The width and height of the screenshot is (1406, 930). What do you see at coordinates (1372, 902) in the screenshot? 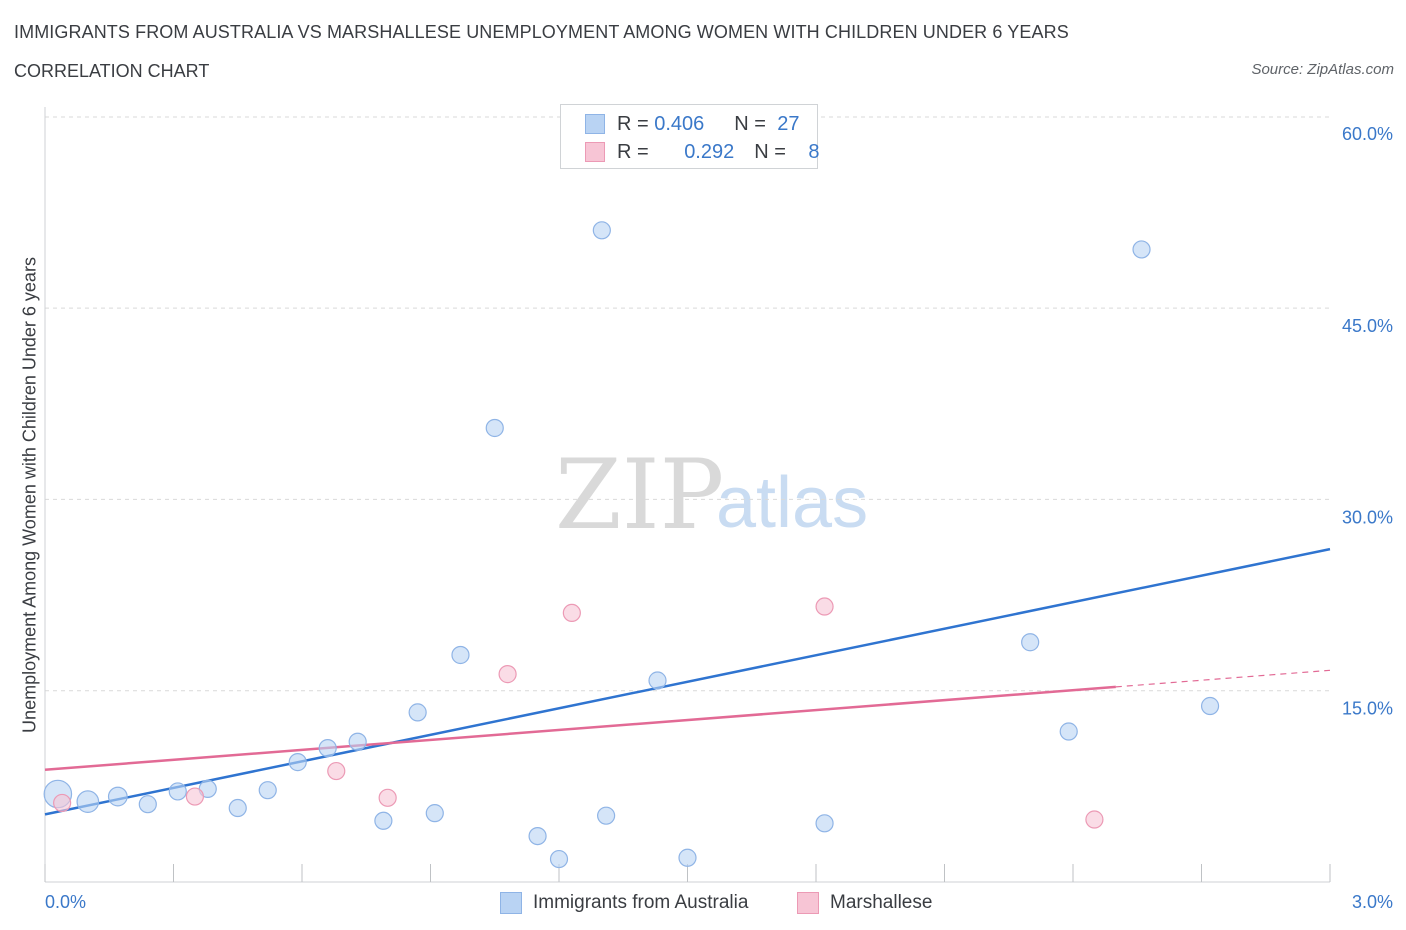
I see `x-tick-label: 3.0%` at bounding box center [1372, 902].